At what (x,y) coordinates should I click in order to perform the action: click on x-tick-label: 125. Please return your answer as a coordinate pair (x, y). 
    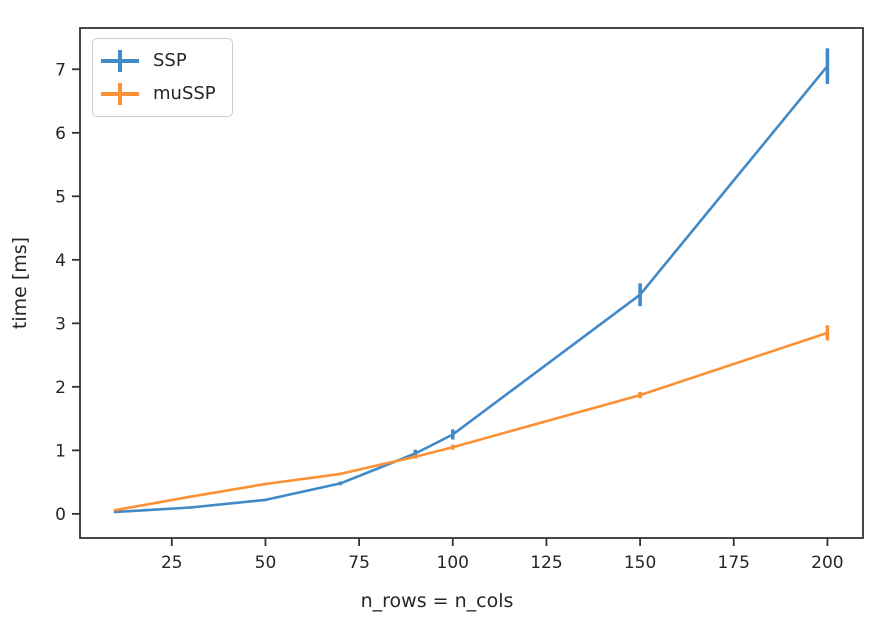
    Looking at the image, I should click on (546, 563).